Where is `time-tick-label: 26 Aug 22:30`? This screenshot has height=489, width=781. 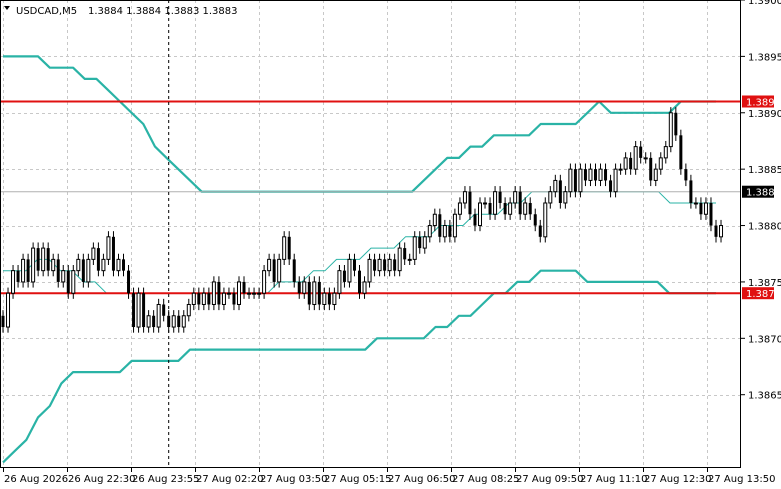
time-tick-label: 26 Aug 22:30 is located at coordinates (101, 479).